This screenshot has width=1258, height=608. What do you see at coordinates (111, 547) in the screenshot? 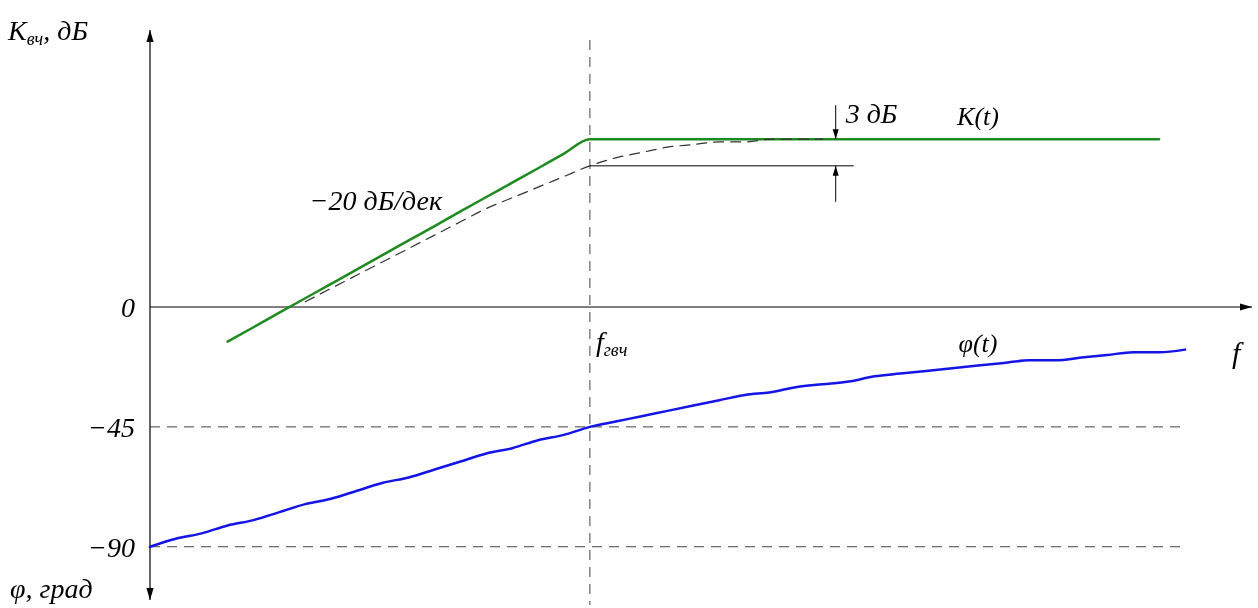
I see `y-tick-label: −90` at bounding box center [111, 547].